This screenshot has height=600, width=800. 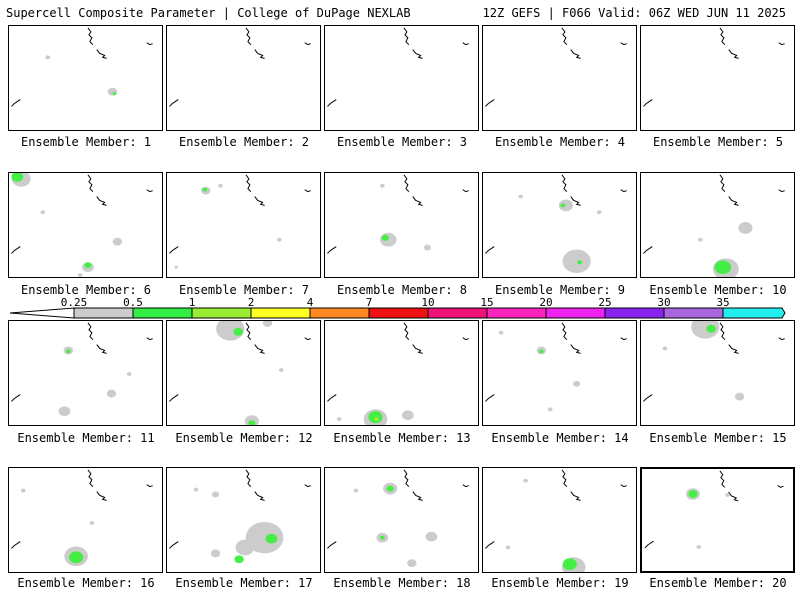 I want to click on legend-tick-label: 0.5, so click(x=133, y=302).